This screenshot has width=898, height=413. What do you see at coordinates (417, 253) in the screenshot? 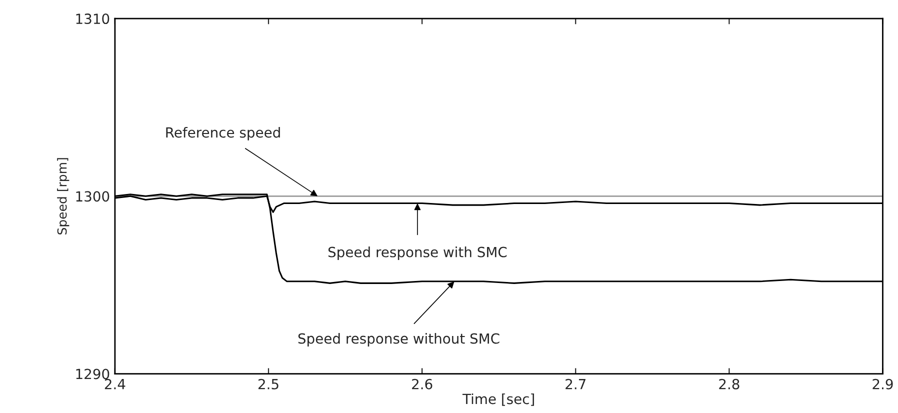
I see `annotation: Speed response with SMC` at bounding box center [417, 253].